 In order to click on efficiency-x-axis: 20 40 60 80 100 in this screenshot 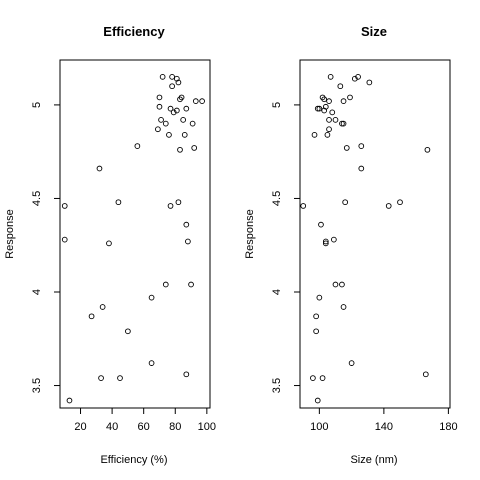, I will do `click(145, 420)`.